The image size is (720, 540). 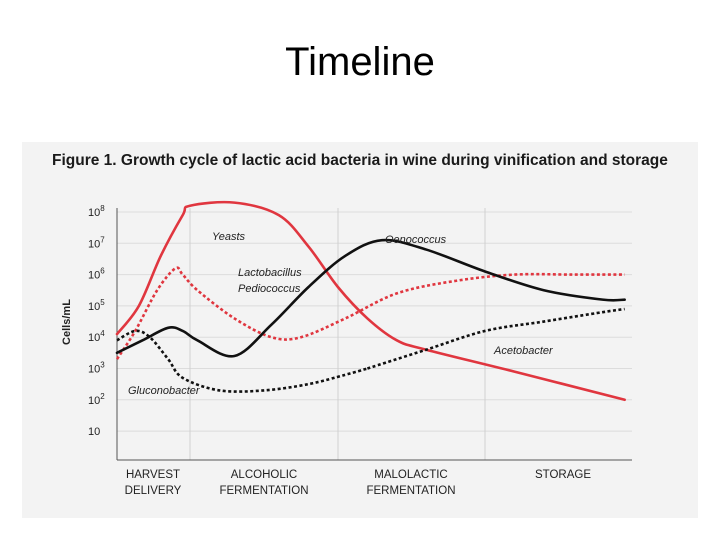 What do you see at coordinates (94, 432) in the screenshot?
I see `y-tick-label: 10` at bounding box center [94, 432].